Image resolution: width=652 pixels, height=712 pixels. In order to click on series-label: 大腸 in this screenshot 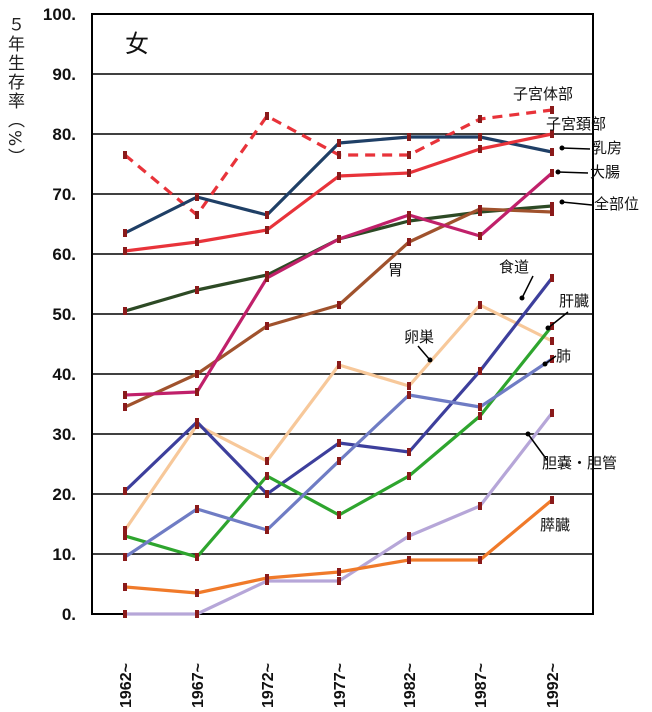, I will do `click(605, 172)`.